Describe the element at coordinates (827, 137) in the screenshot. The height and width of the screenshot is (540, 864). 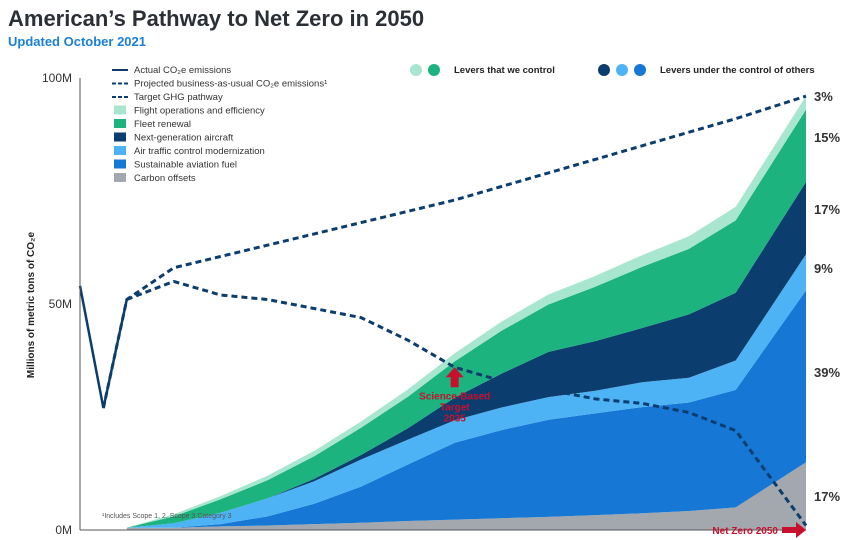
I see `percent-label: 15%` at that location.